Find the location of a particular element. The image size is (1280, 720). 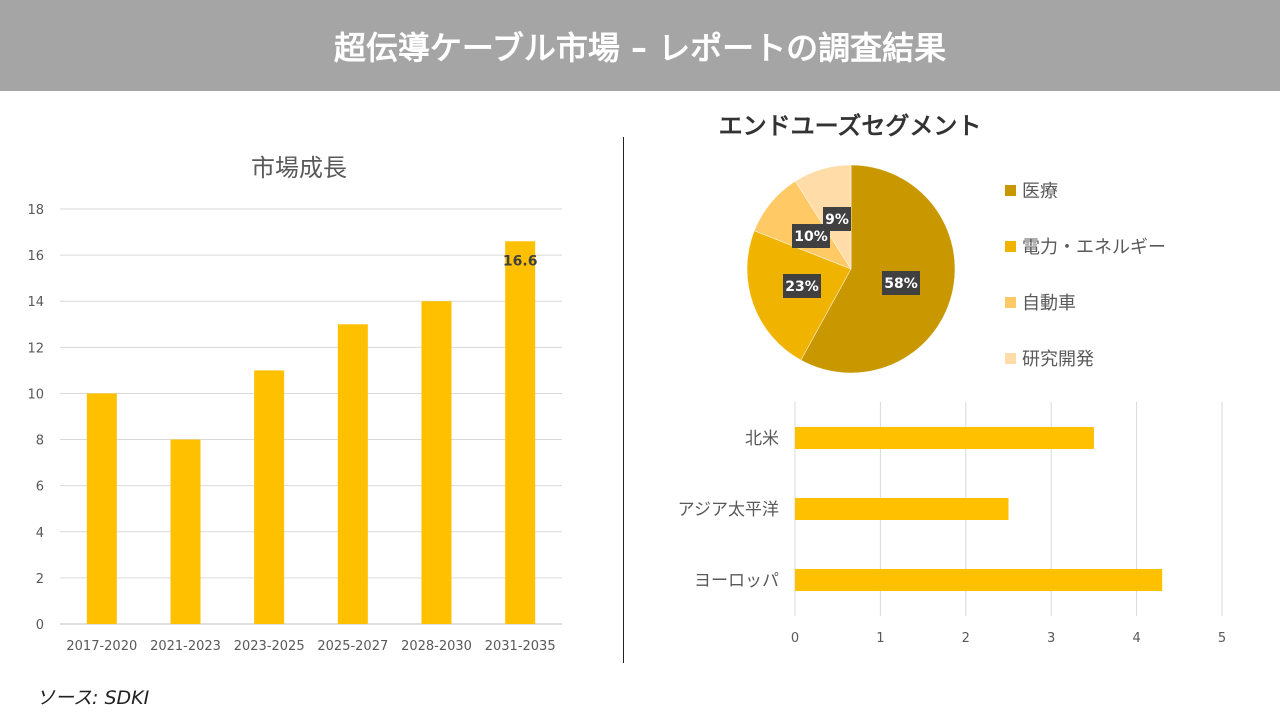

y-tick-label: 6 is located at coordinates (40, 487).